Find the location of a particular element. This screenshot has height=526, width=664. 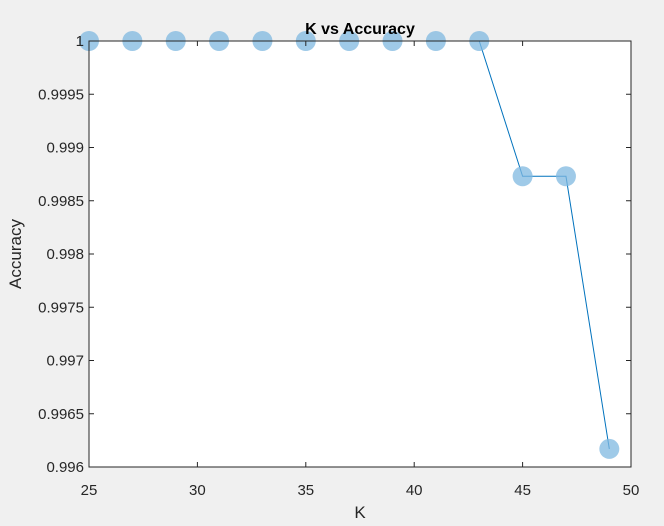

x-tick-label: 45 is located at coordinates (522, 490).